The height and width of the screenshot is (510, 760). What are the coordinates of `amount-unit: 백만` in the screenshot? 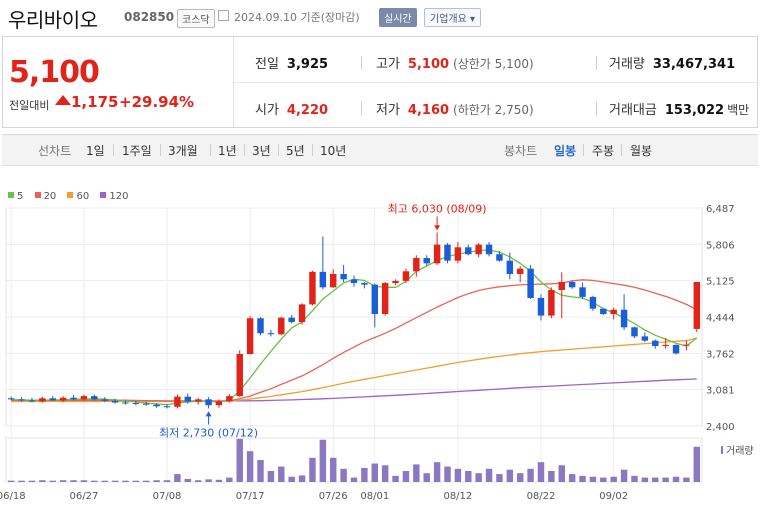 It's located at (738, 110).